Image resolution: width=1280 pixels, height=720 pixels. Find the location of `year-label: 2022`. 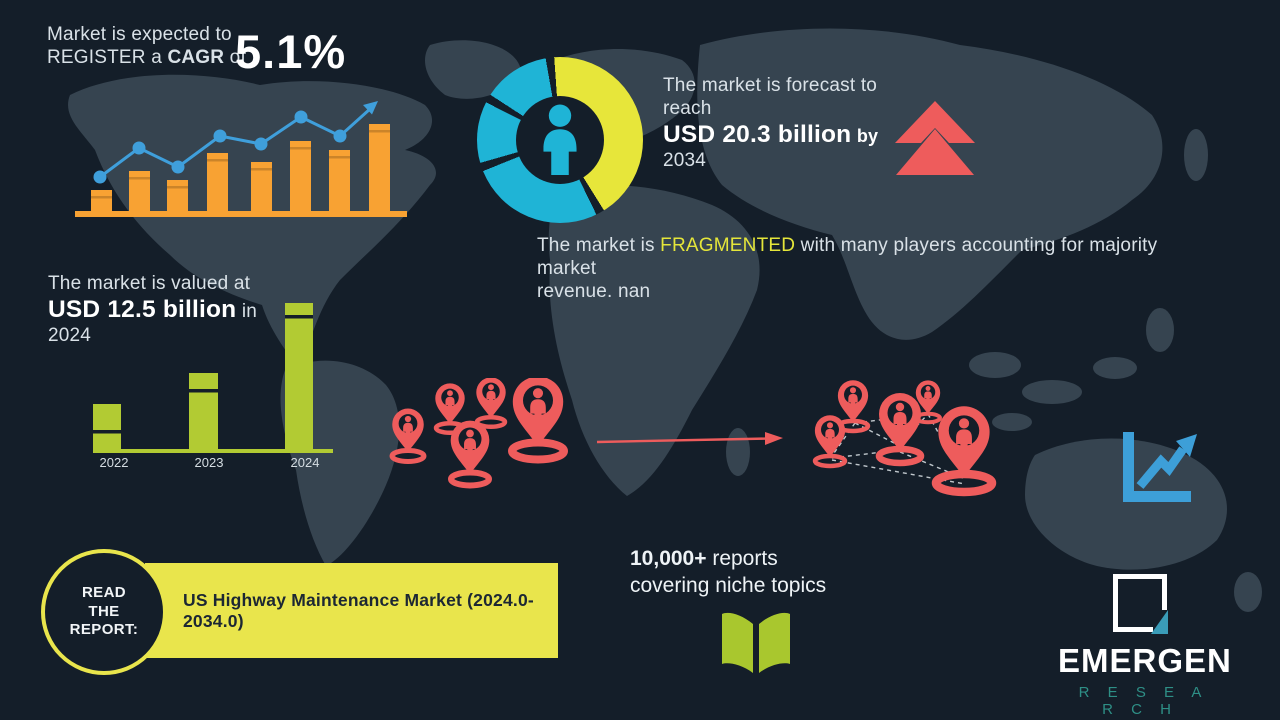

year-label: 2022 is located at coordinates (114, 462).